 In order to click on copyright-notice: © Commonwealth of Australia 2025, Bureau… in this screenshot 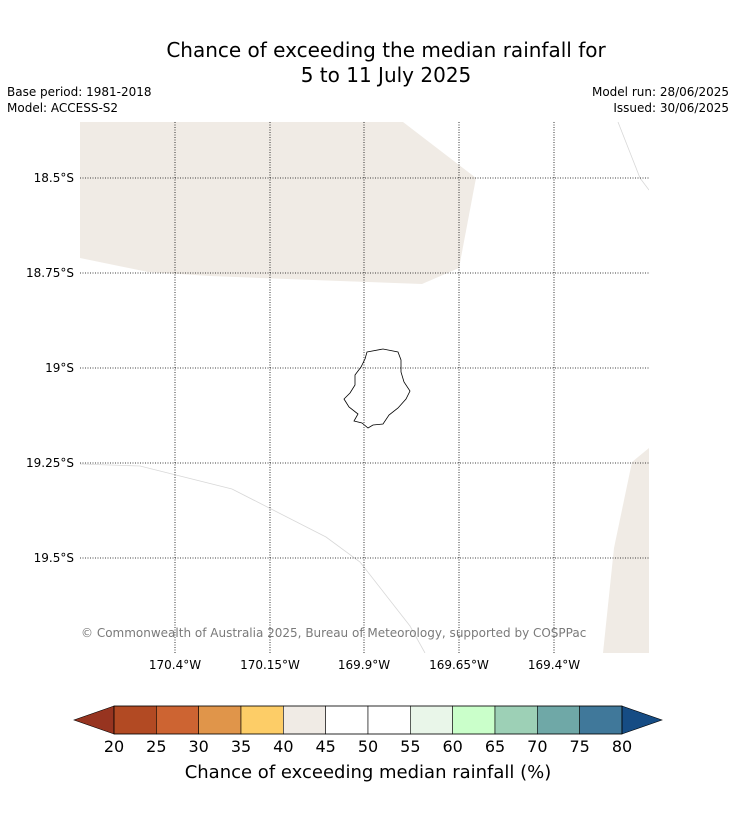, I will do `click(334, 633)`.